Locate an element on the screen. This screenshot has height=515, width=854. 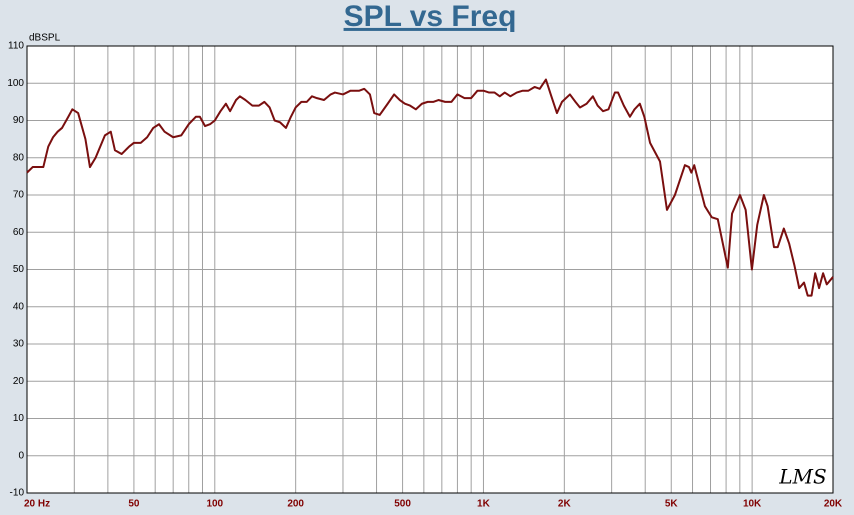
x-tick-label: 20 Hz is located at coordinates (37, 504).